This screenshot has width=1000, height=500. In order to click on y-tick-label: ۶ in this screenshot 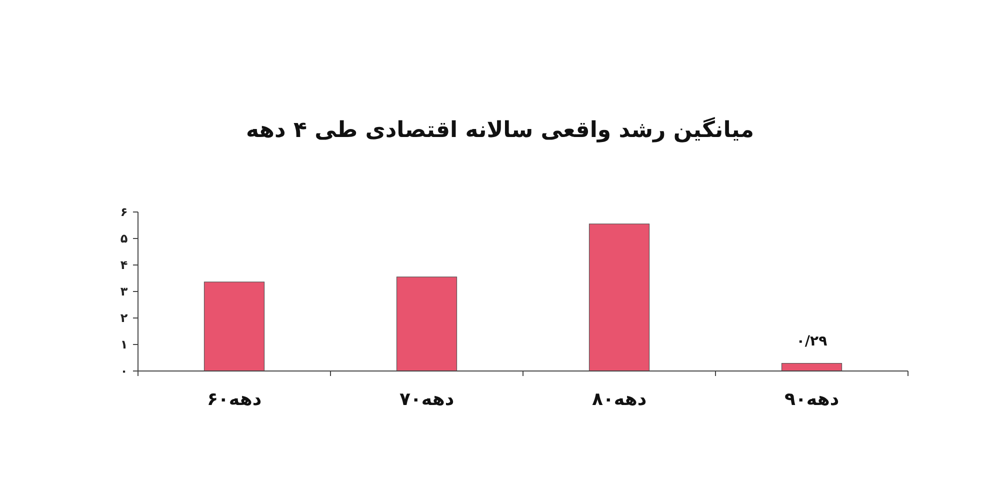, I will do `click(124, 212)`.